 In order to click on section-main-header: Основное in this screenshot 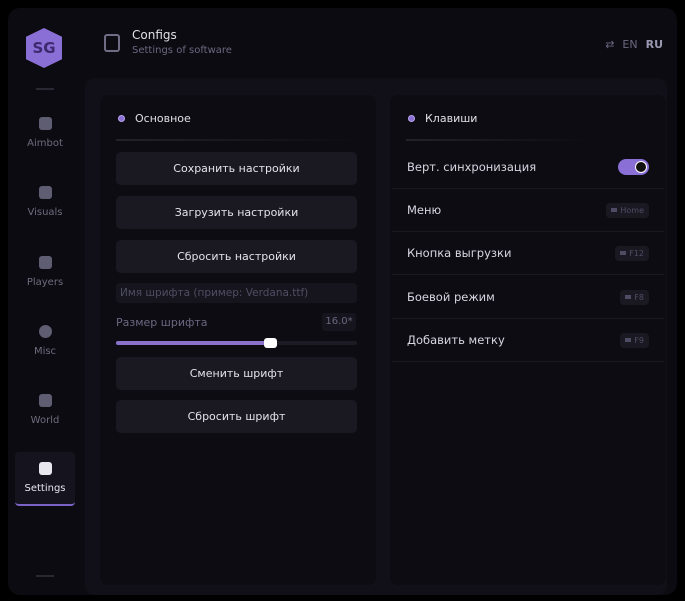, I will do `click(154, 118)`.